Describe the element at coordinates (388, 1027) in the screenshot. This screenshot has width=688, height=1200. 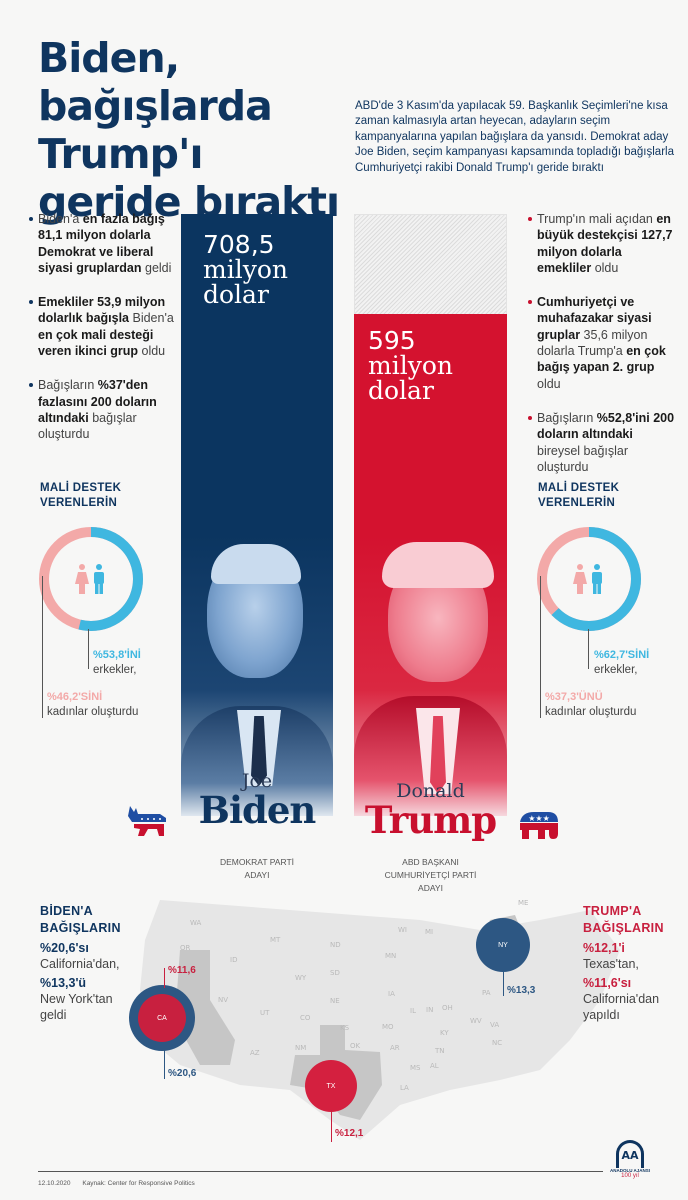
I see `svg-text: MO` at that location.